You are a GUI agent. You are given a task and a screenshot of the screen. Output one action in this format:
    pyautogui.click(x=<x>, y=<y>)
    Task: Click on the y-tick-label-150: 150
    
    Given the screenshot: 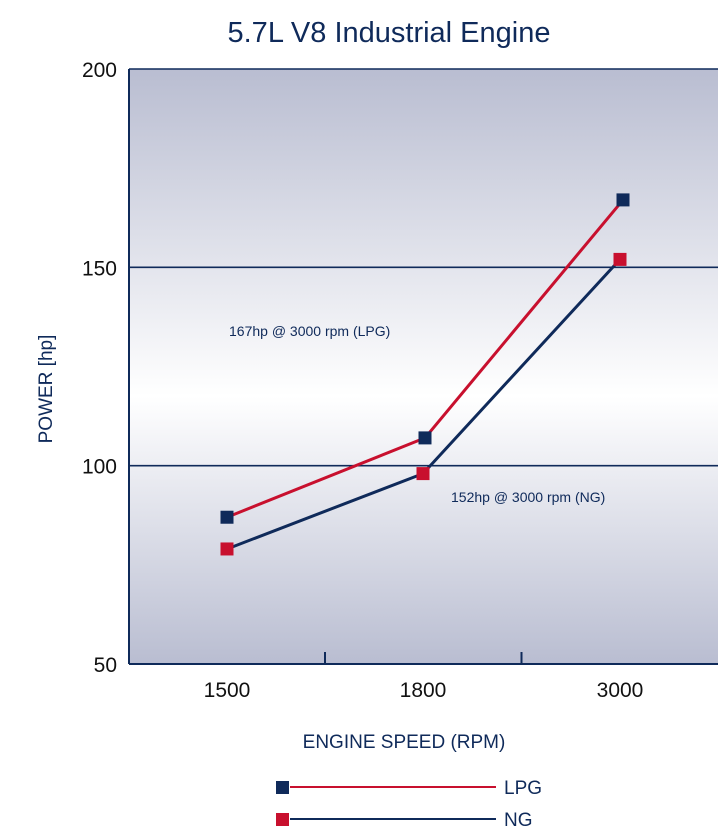 What is the action you would take?
    pyautogui.click(x=99, y=268)
    